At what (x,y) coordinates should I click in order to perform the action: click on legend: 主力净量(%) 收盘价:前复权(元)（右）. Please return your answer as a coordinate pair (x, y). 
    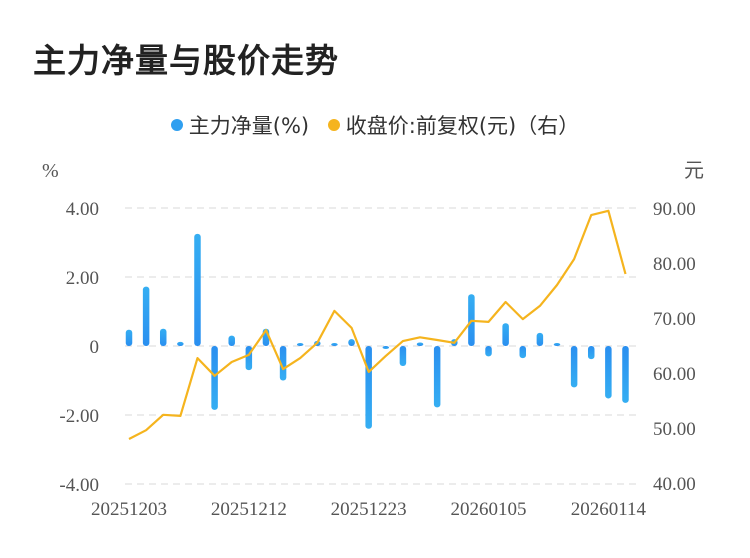
    Looking at the image, I should click on (375, 125).